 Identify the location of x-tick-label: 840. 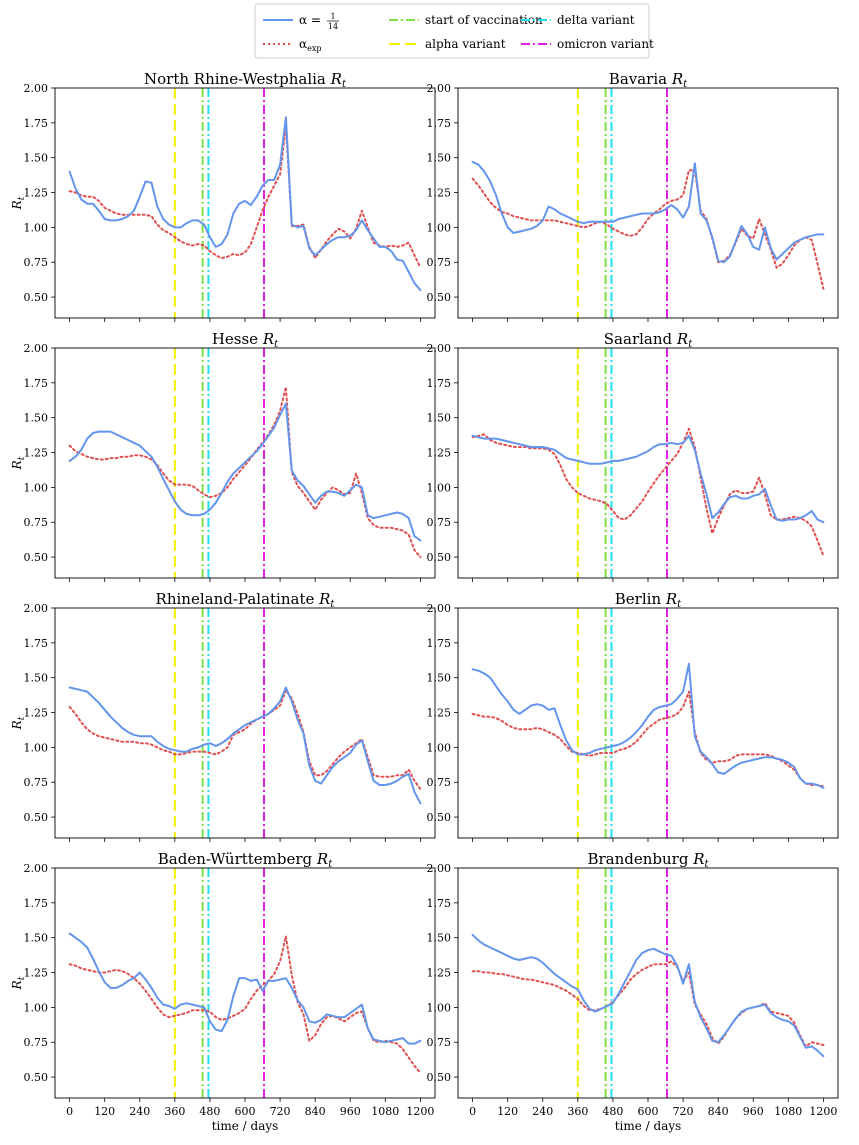
(718, 1111).